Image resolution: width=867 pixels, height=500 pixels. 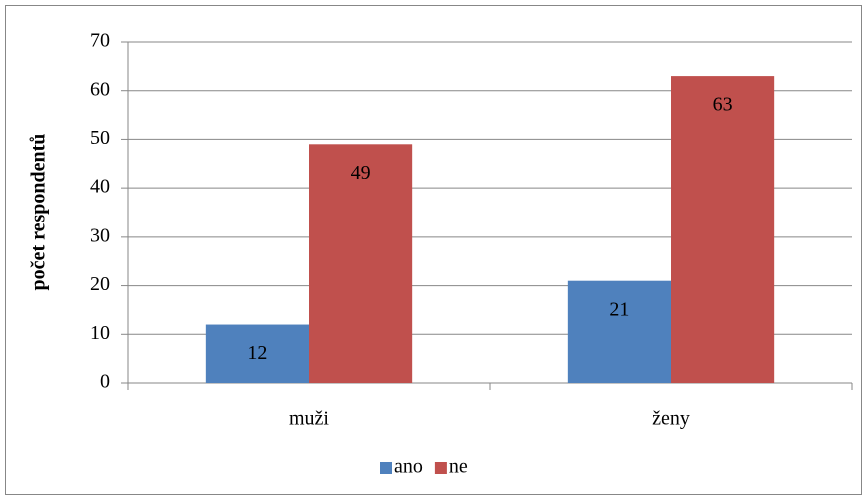 I want to click on y-tick-label: 60, so click(x=100, y=89).